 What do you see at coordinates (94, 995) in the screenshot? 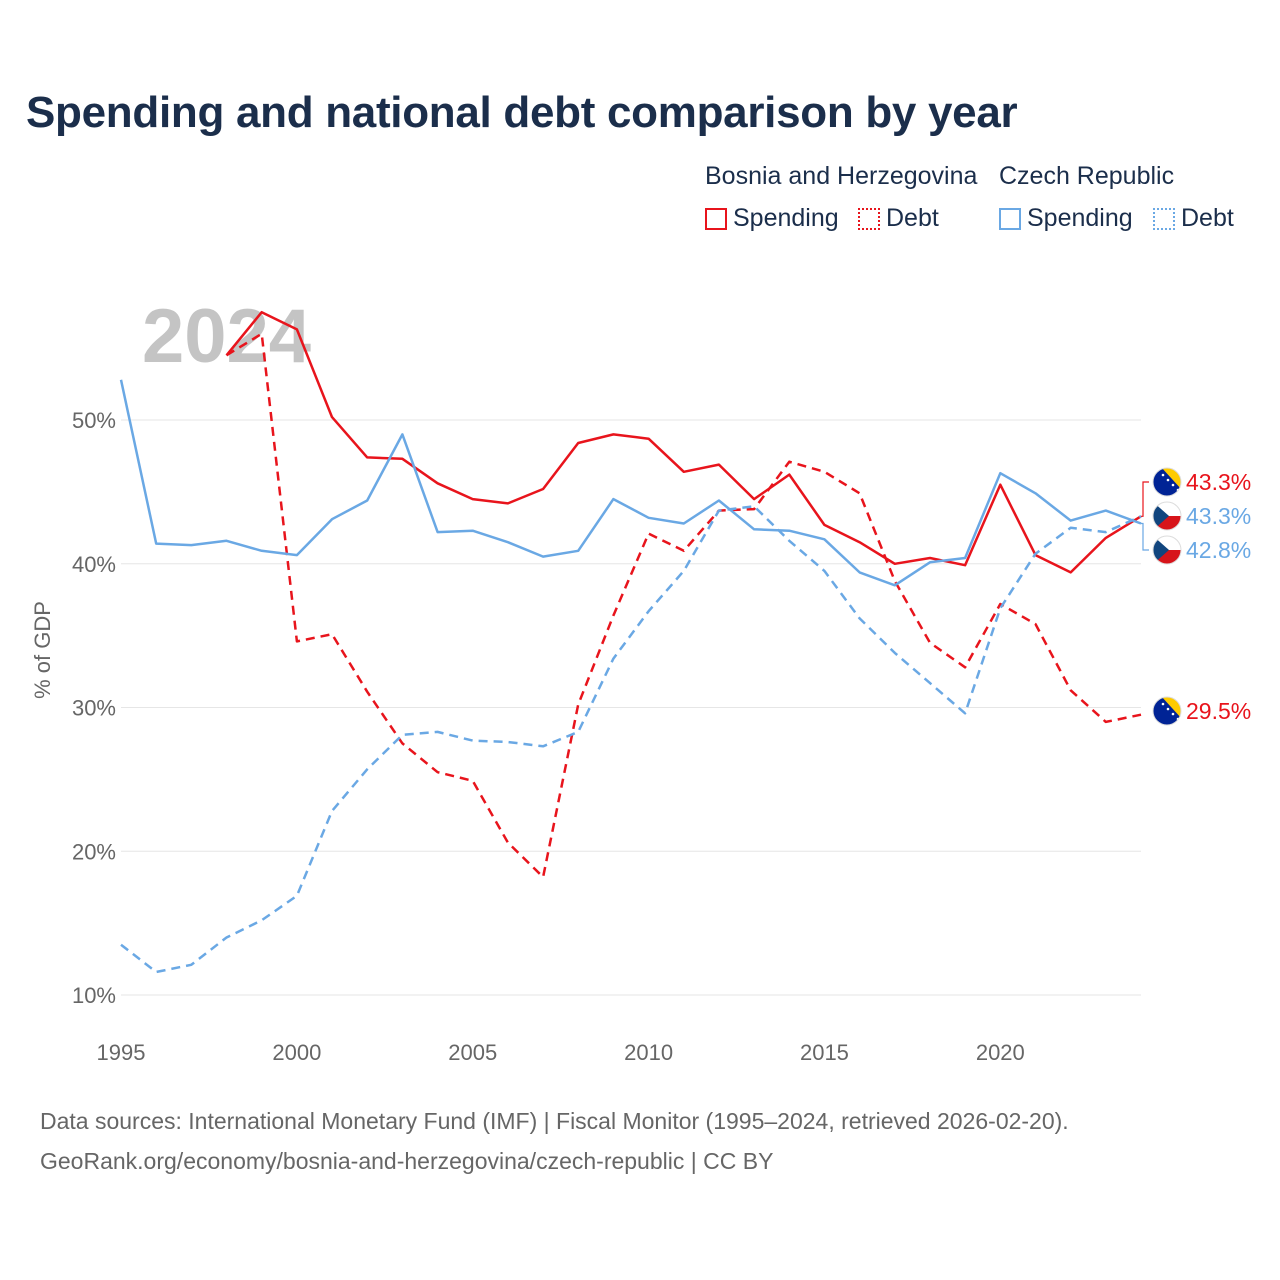
I see `y-tick-label: 10%` at bounding box center [94, 995].